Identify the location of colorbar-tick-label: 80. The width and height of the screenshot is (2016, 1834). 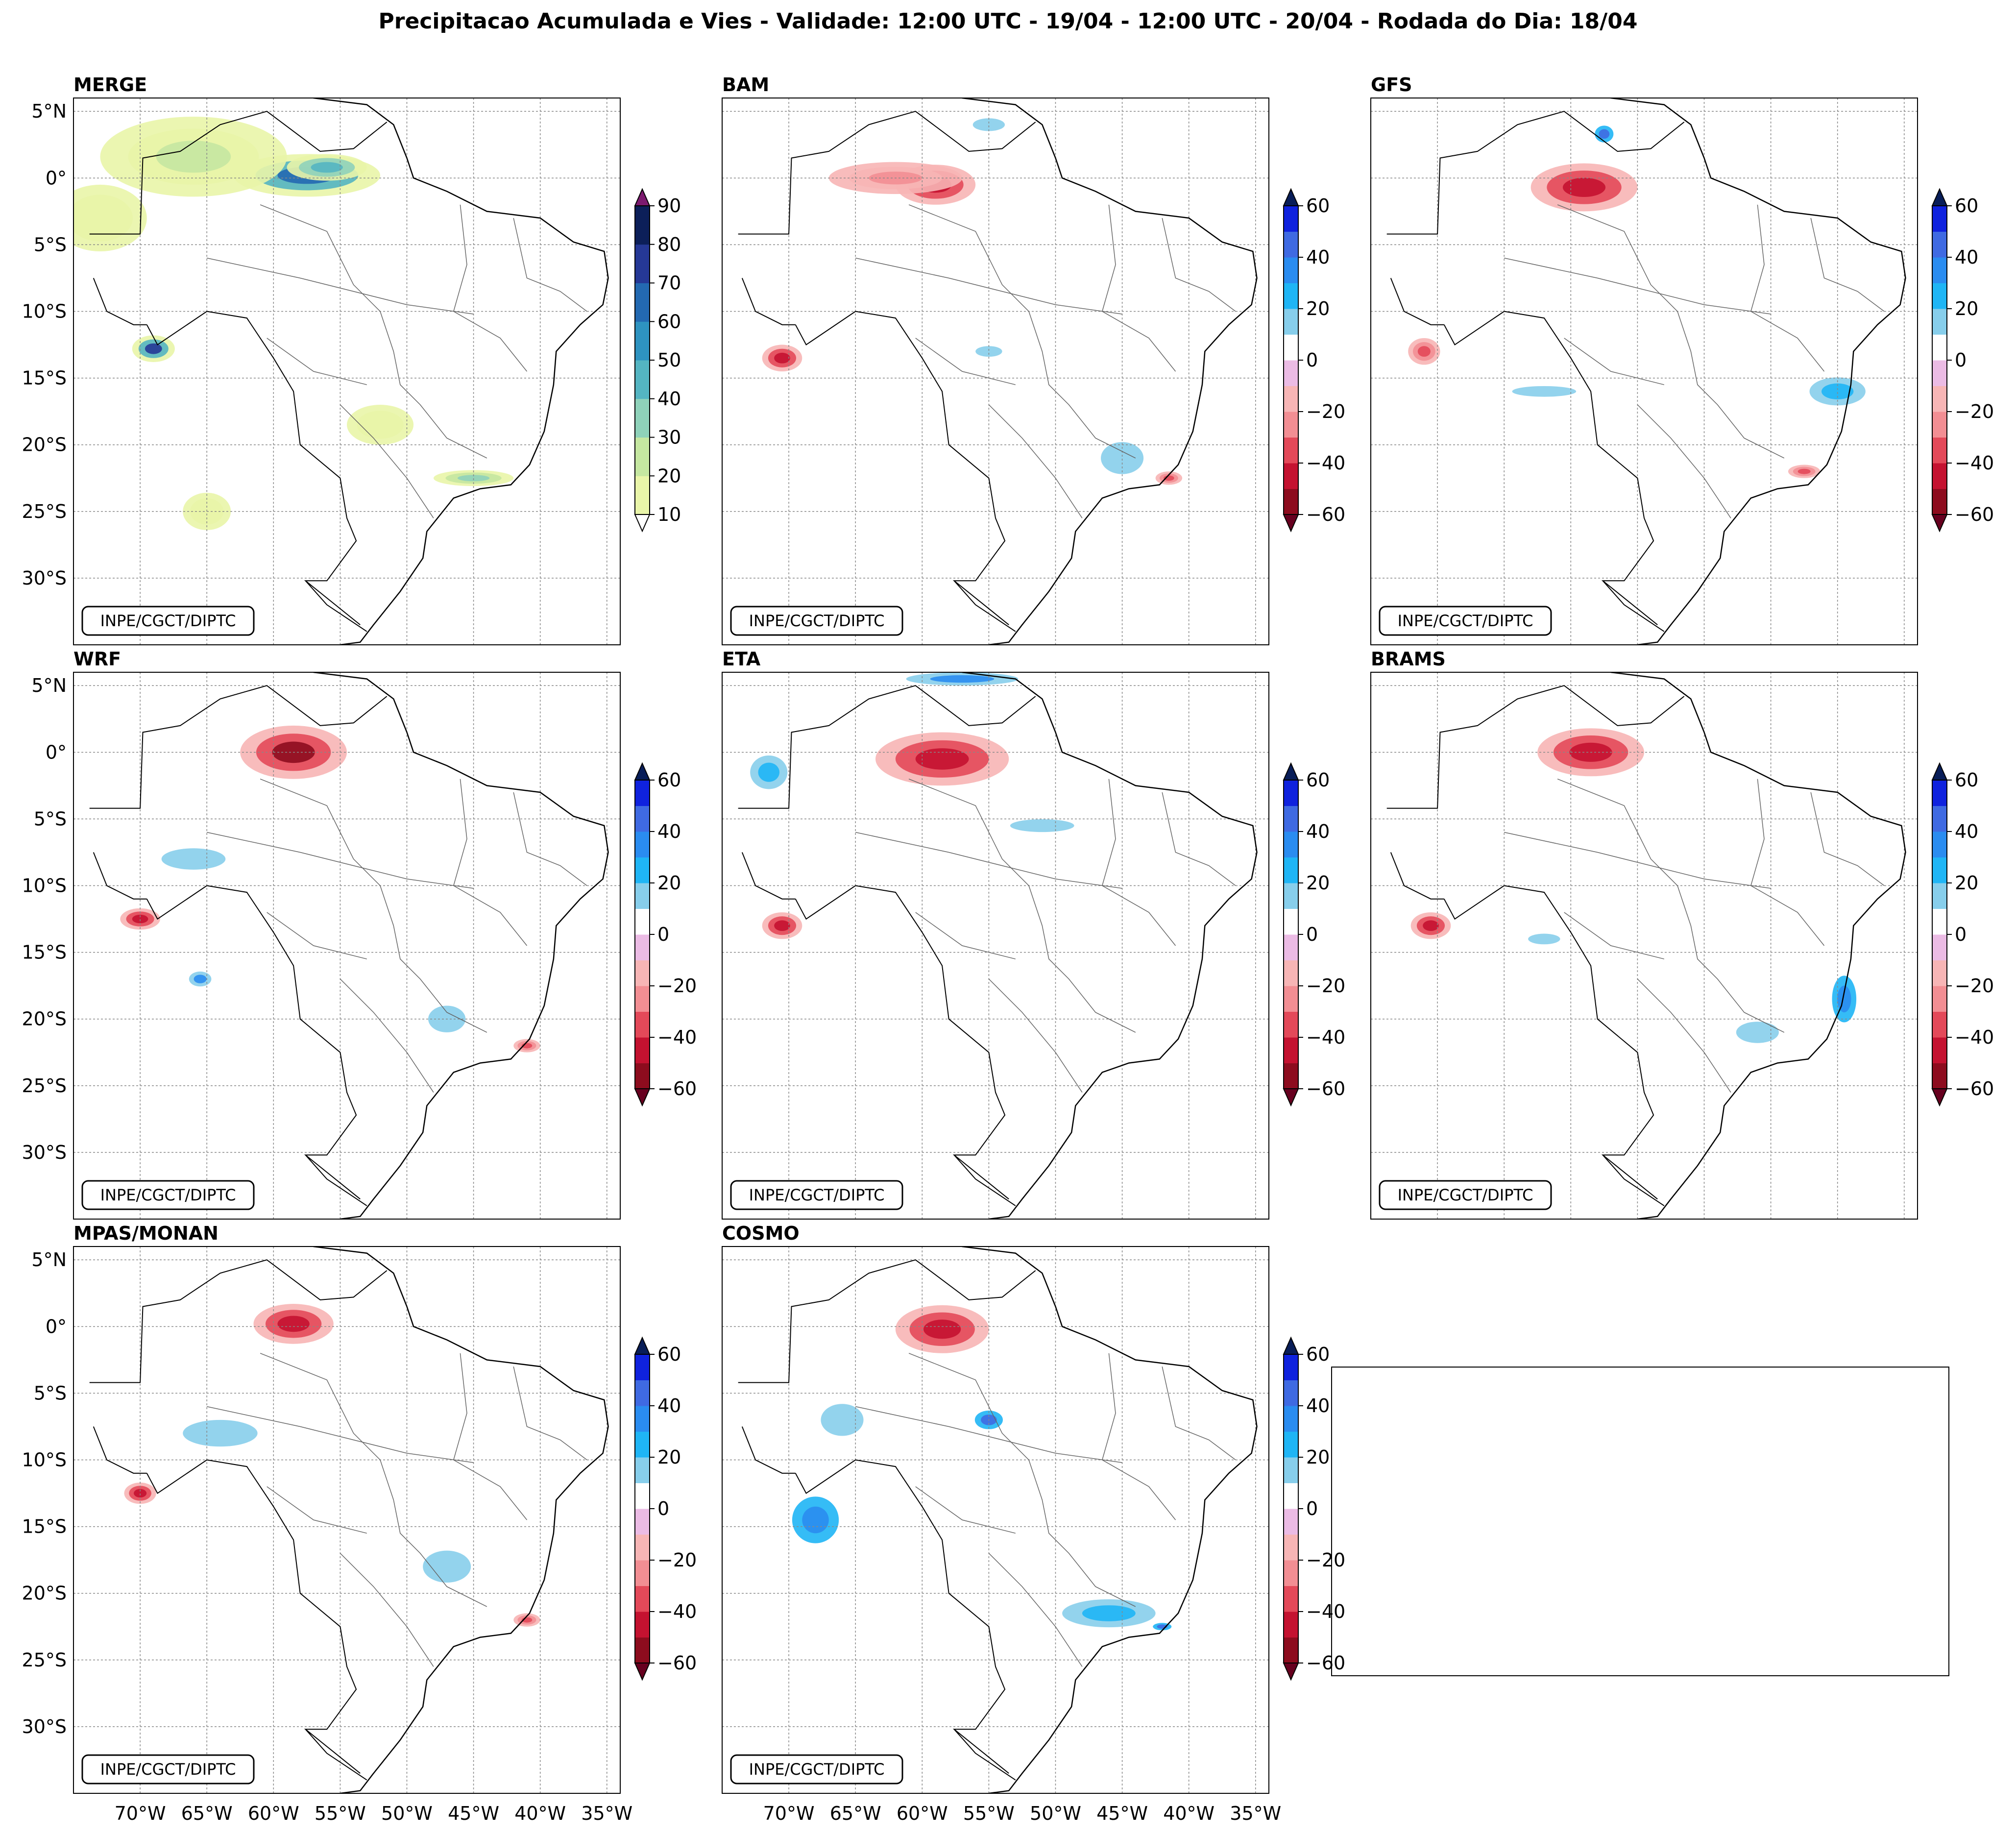
(669, 245).